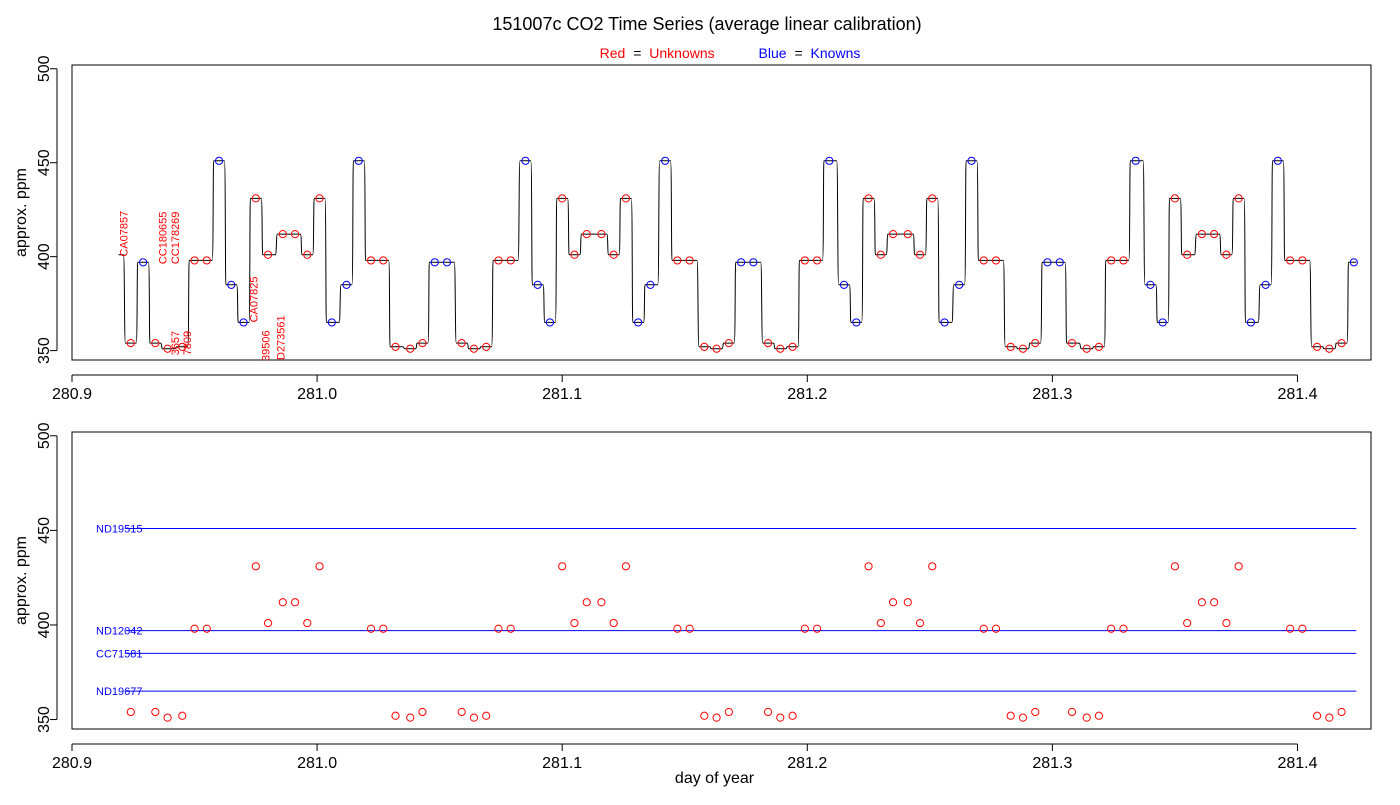 The width and height of the screenshot is (1400, 805). What do you see at coordinates (281, 337) in the screenshot?
I see `top-annotation-label: D273561` at bounding box center [281, 337].